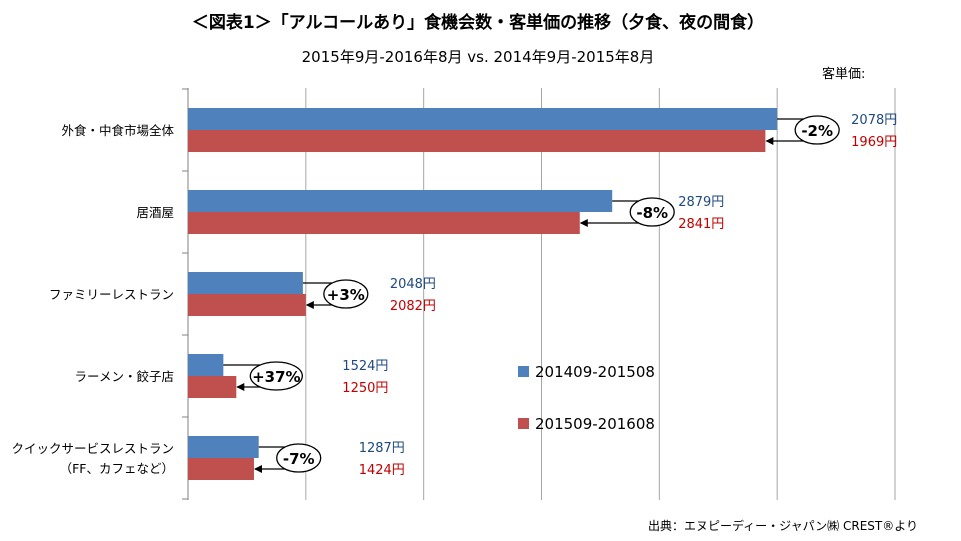 The image size is (961, 541). Describe the element at coordinates (586, 398) in the screenshot. I see `legend: 201409-201508 201509-201608` at that location.